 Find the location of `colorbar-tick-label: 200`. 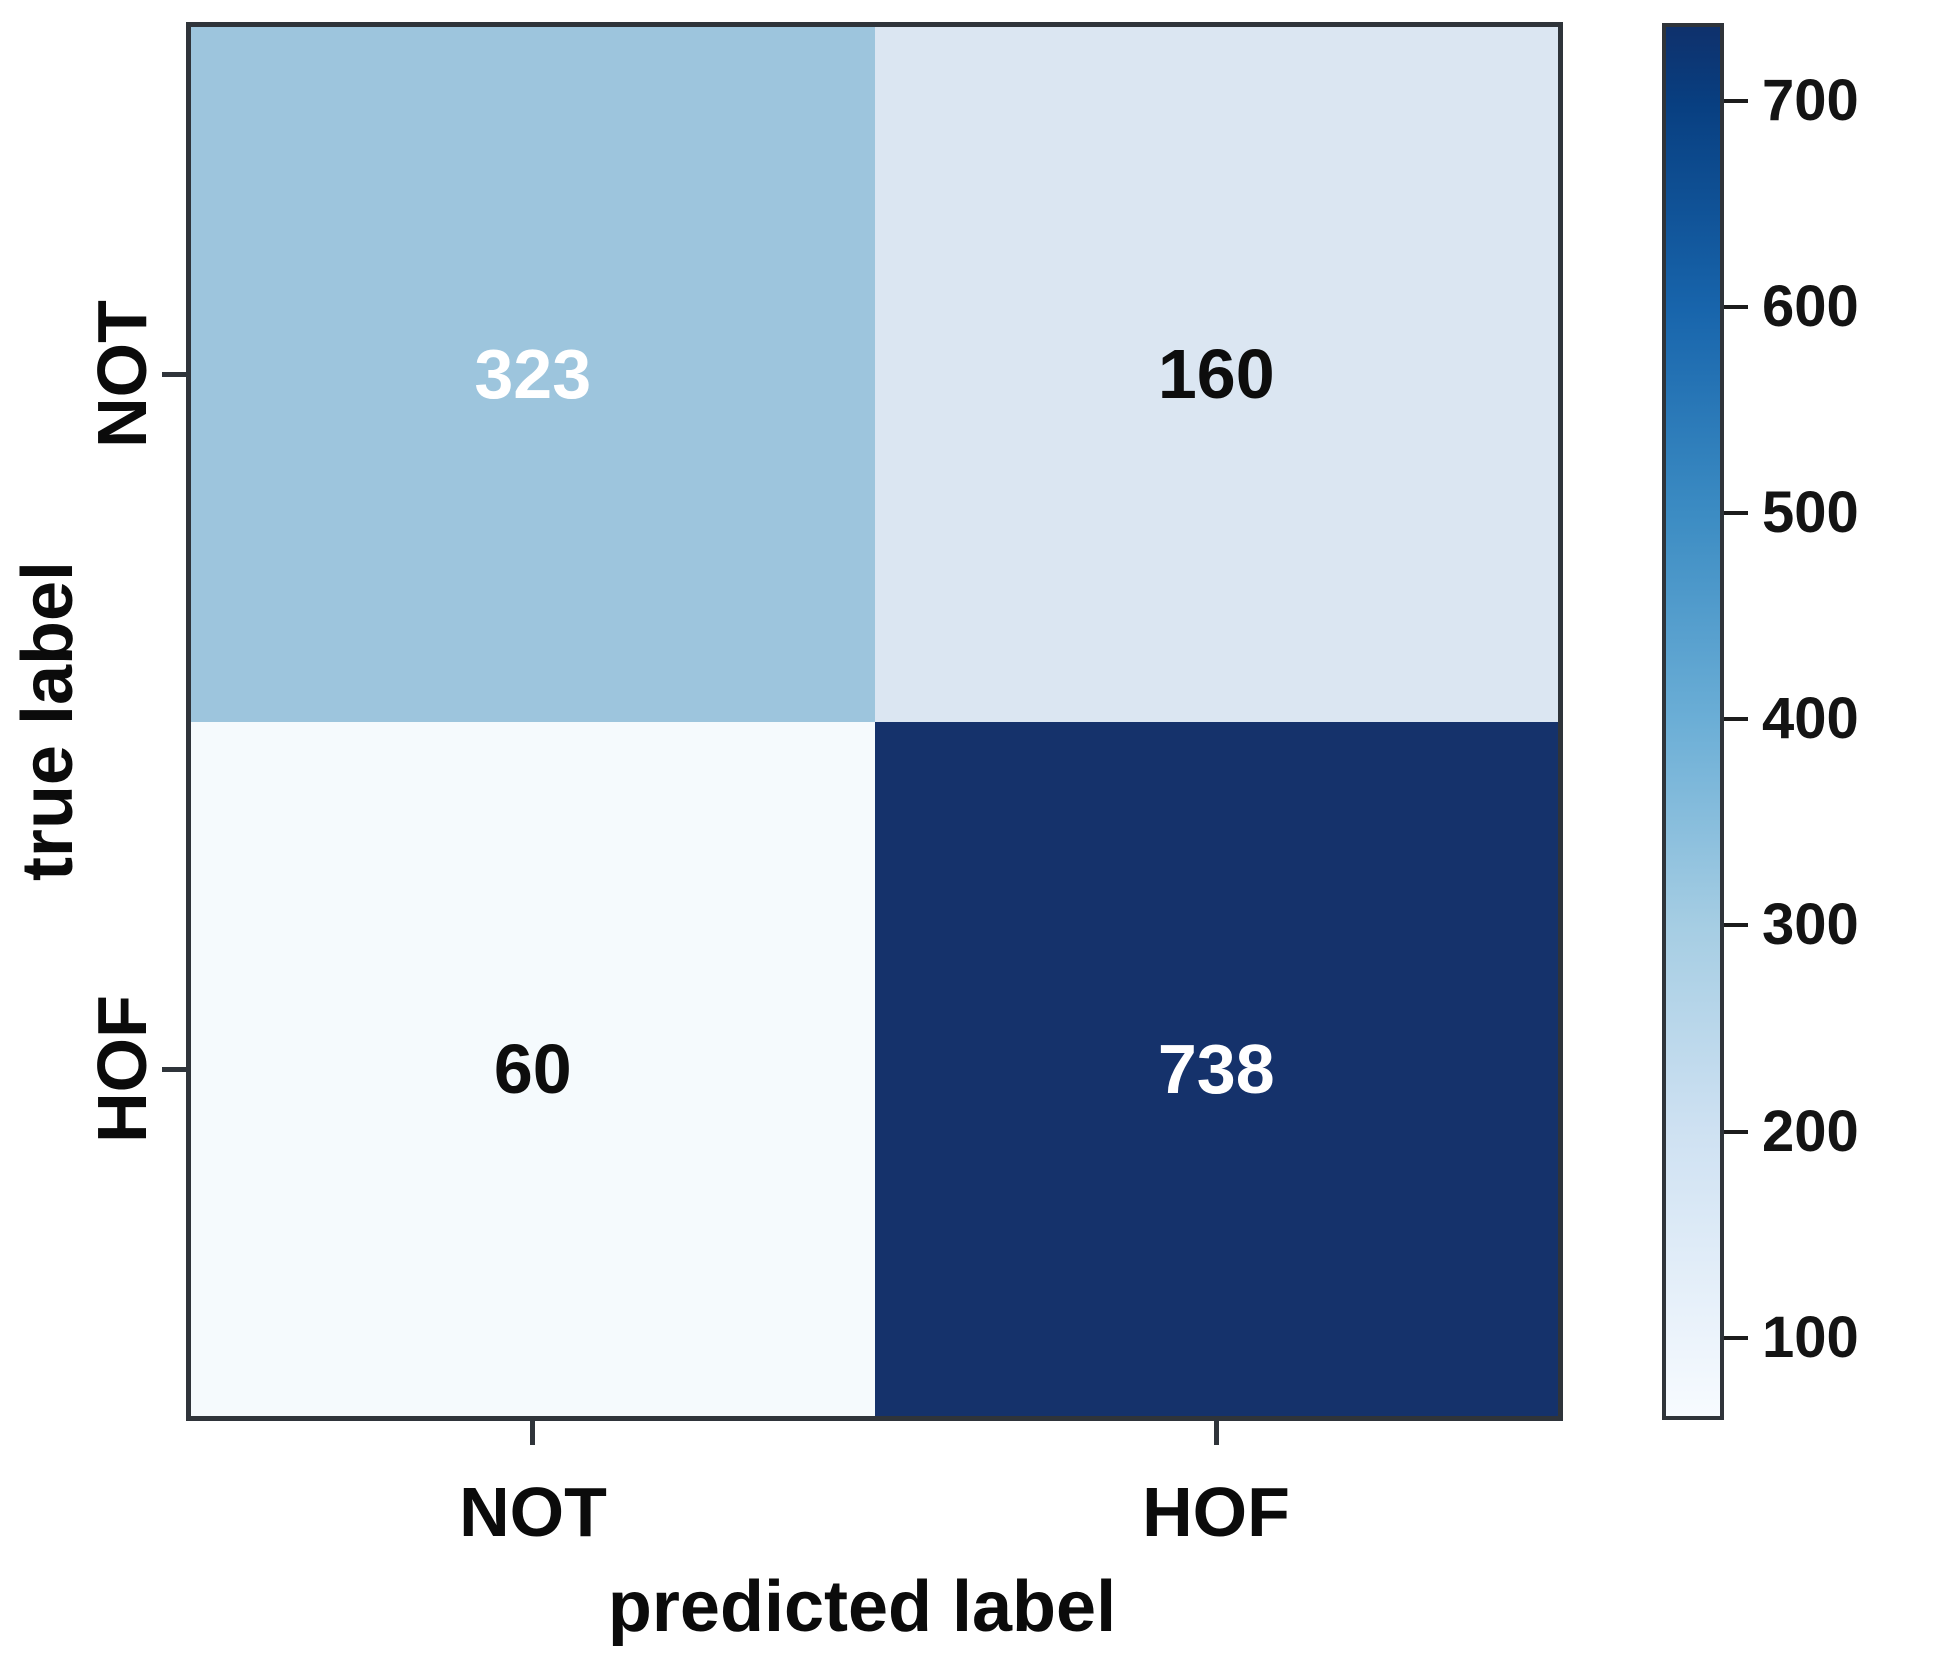

colorbar-tick-label: 200 is located at coordinates (1810, 1131).